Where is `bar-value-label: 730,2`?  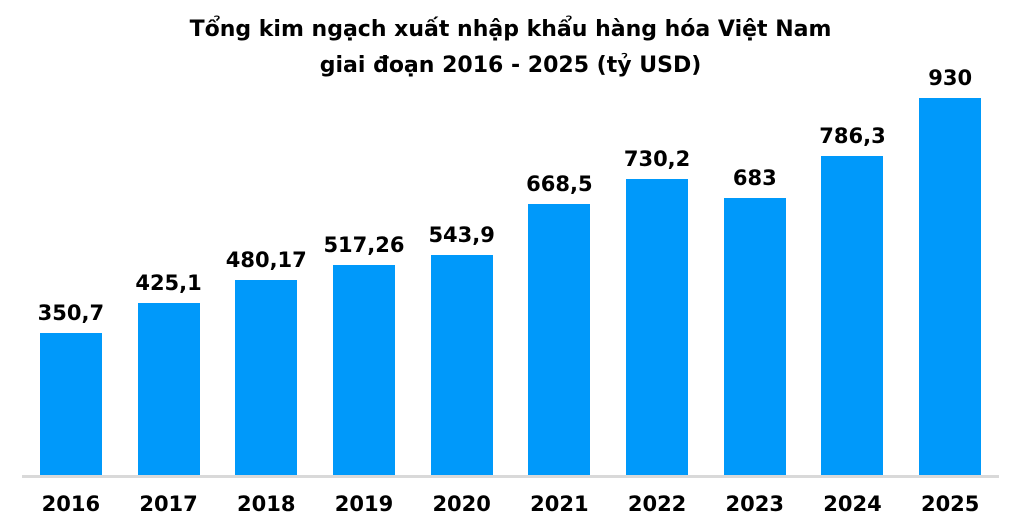
bar-value-label: 730,2 is located at coordinates (657, 159).